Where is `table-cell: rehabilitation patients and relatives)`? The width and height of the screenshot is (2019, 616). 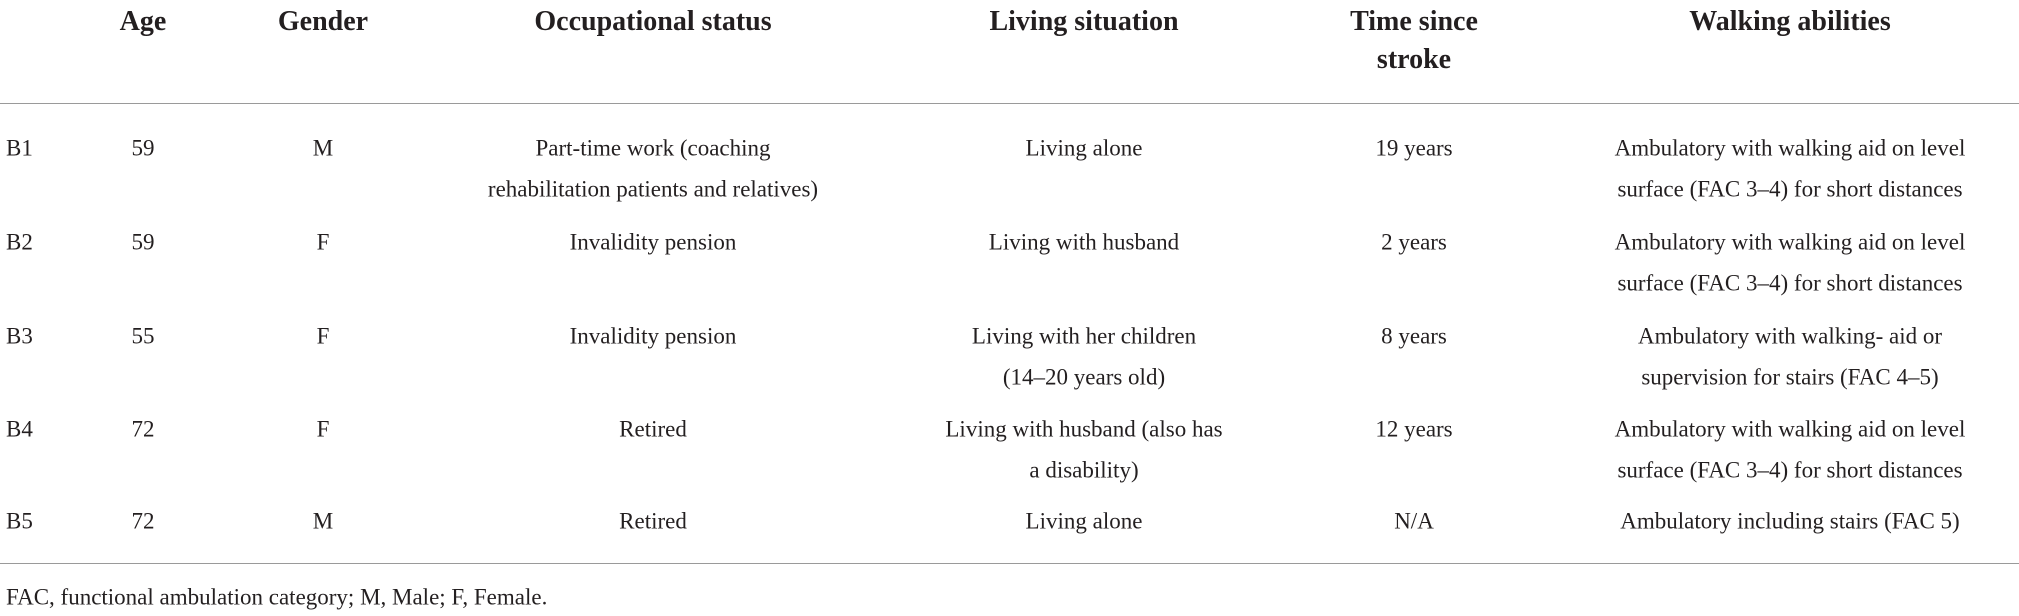 table-cell: rehabilitation patients and relatives) is located at coordinates (653, 189).